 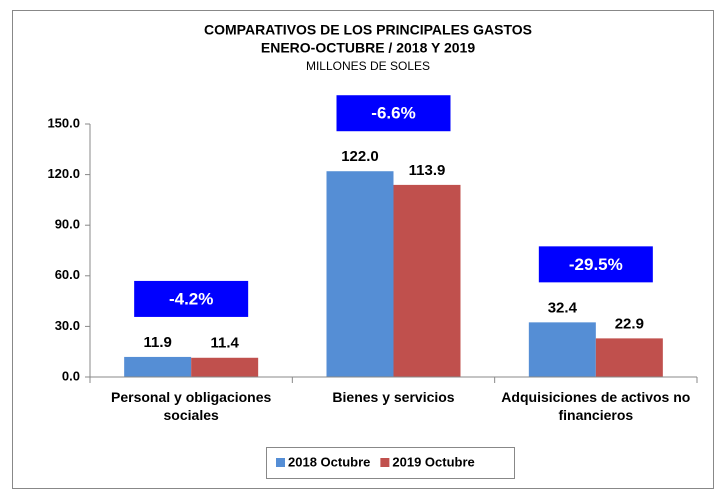 What do you see at coordinates (368, 66) in the screenshot?
I see `y-axis-label: MILLONES DE SOLES` at bounding box center [368, 66].